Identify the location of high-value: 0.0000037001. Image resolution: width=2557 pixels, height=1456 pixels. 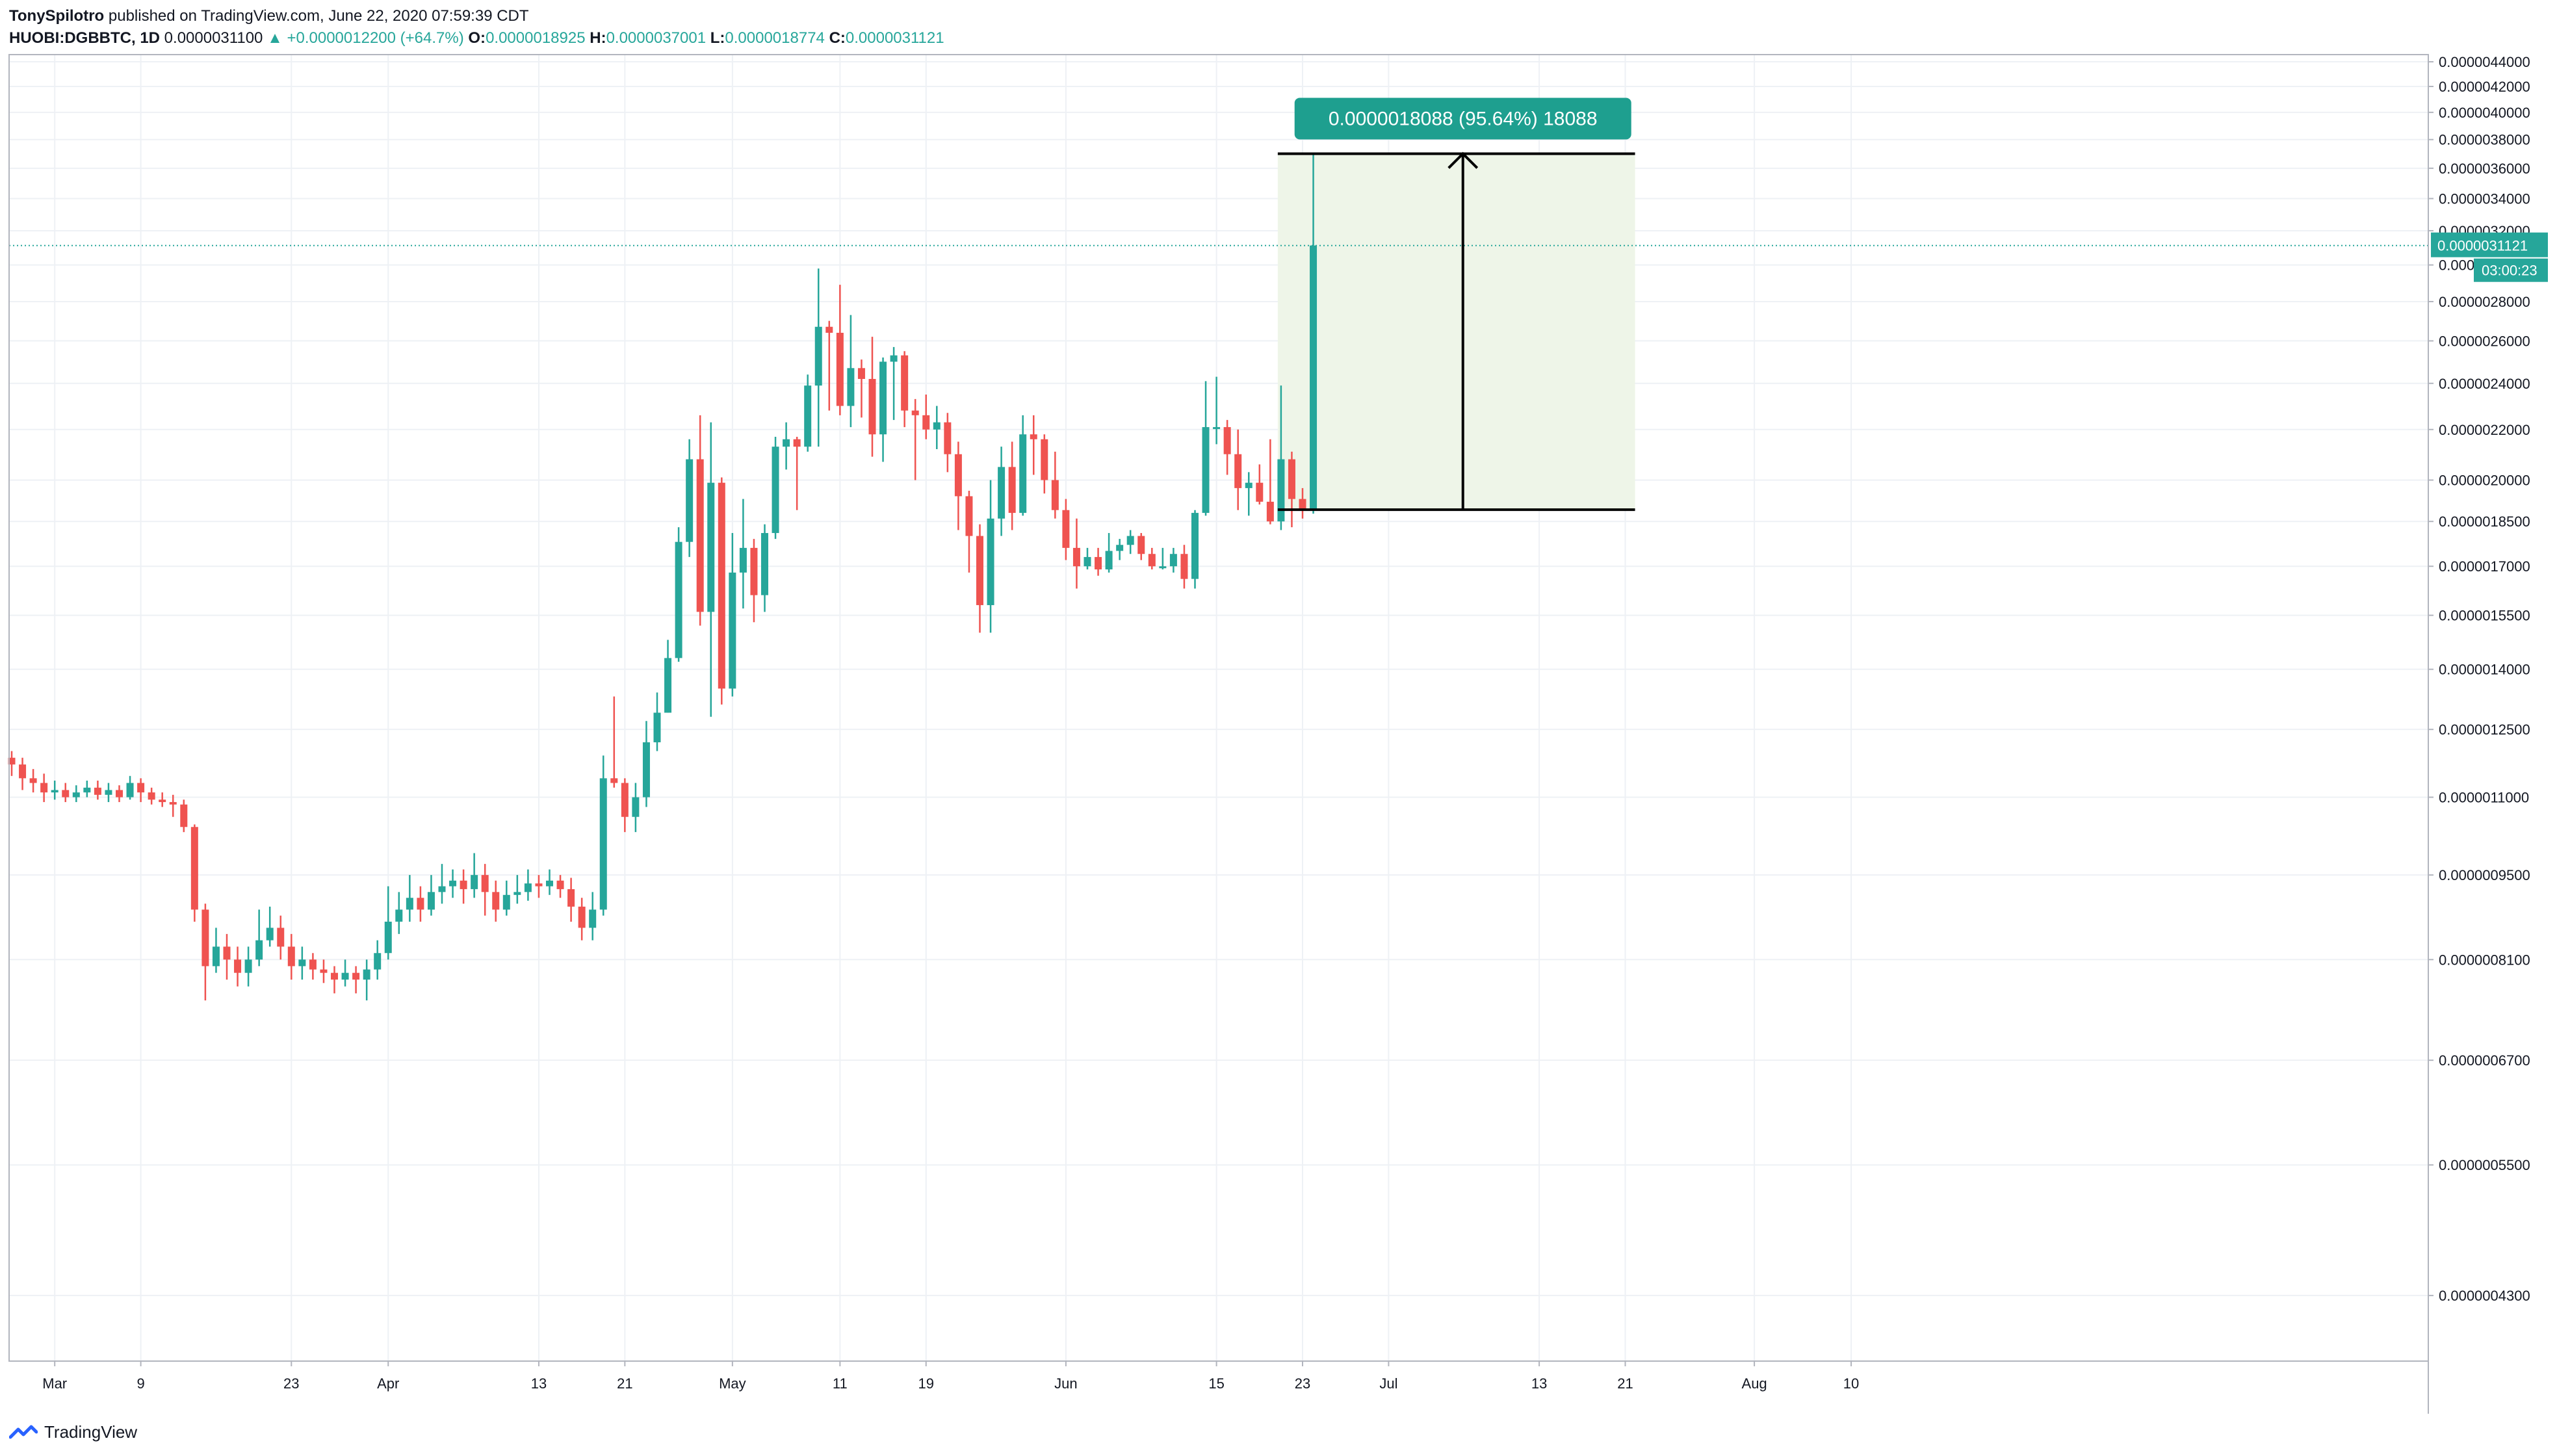
(656, 38).